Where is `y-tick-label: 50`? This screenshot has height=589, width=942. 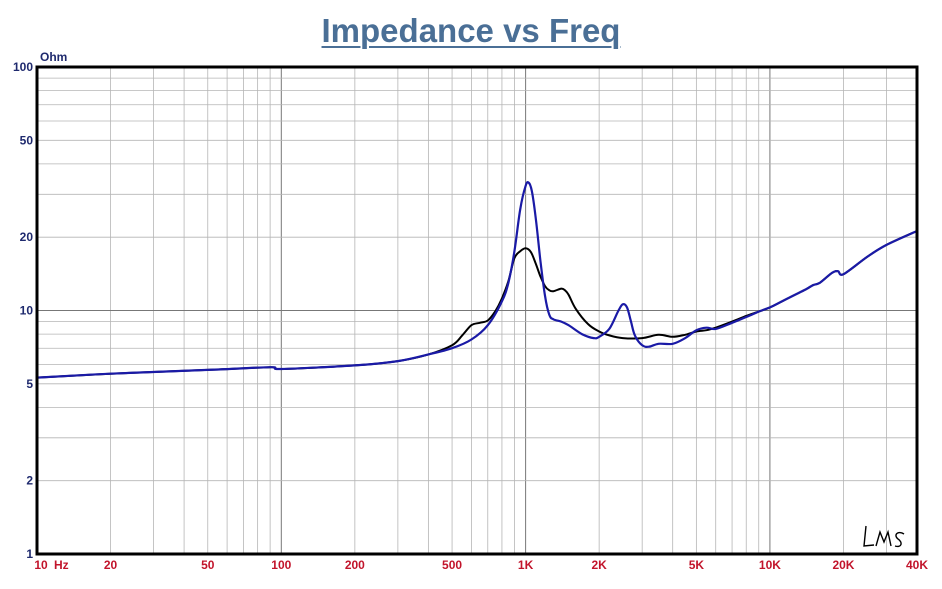
y-tick-label: 50 is located at coordinates (27, 140).